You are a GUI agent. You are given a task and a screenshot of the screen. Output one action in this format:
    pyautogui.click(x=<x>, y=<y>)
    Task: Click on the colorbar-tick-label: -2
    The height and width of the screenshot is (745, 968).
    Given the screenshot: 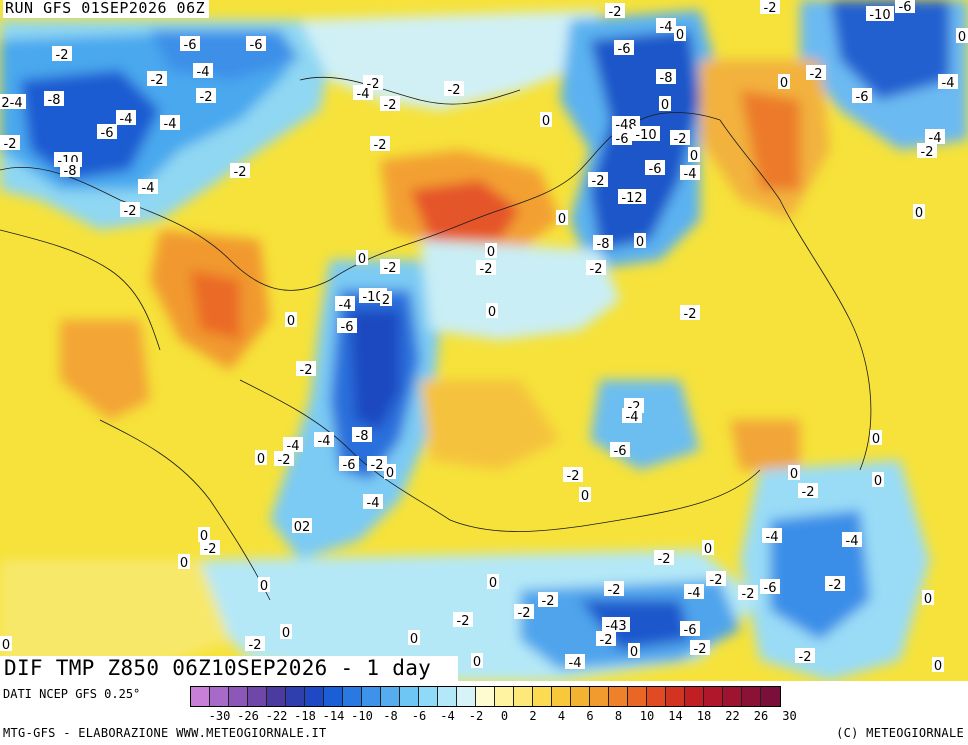 What is the action you would take?
    pyautogui.click(x=476, y=716)
    